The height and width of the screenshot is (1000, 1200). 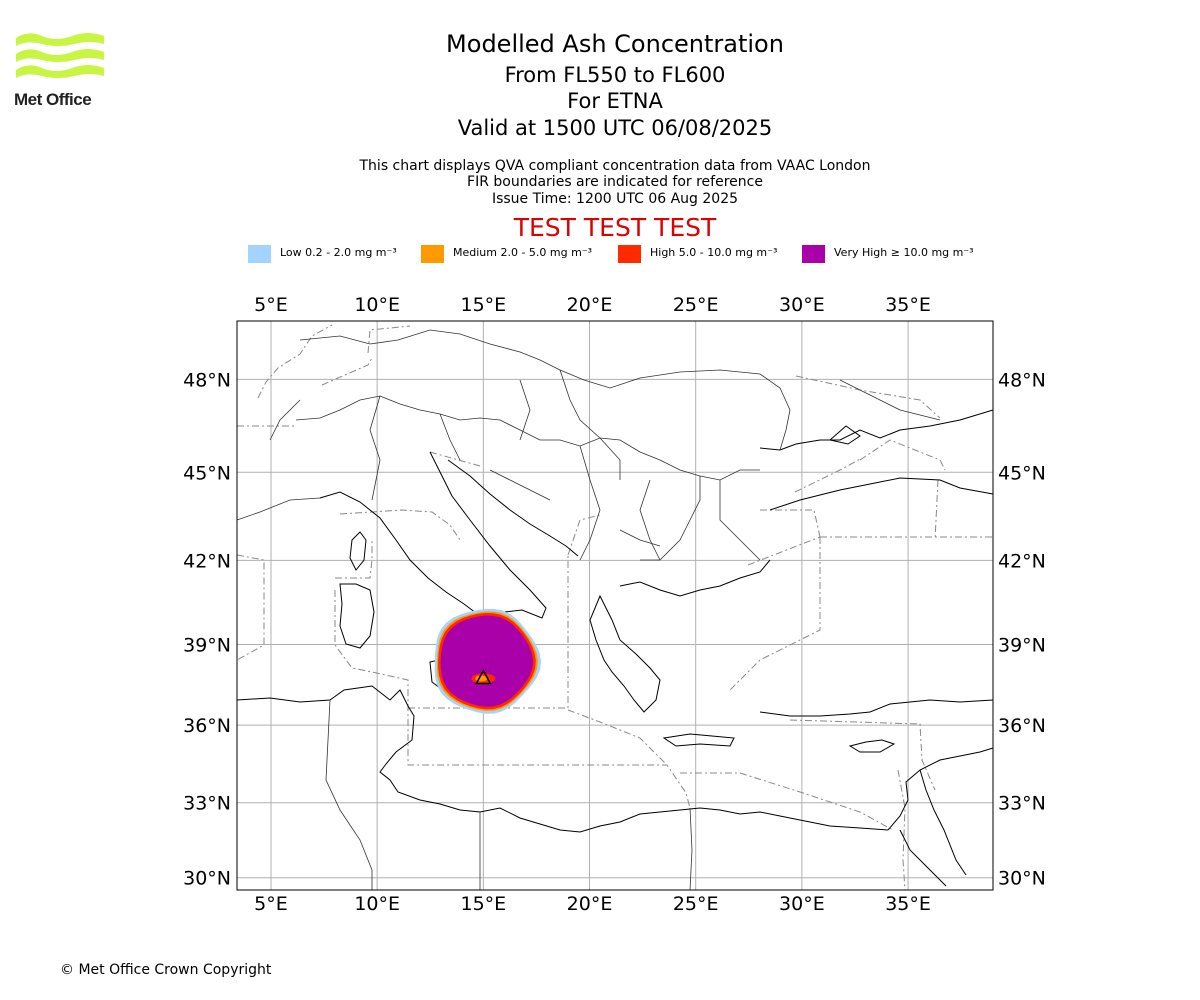 I want to click on ash-very-high-region, so click(x=487, y=661).